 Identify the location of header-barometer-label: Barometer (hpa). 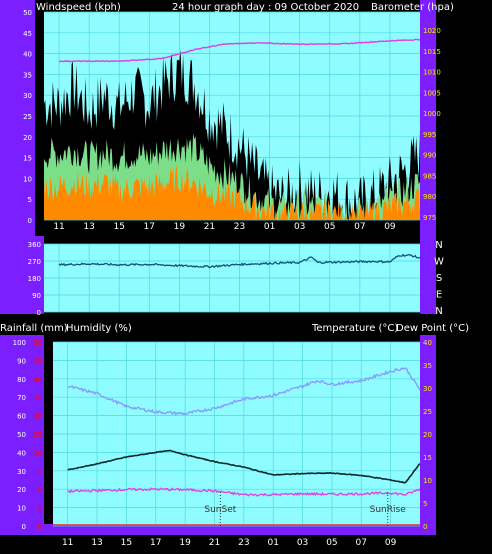
(412, 7).